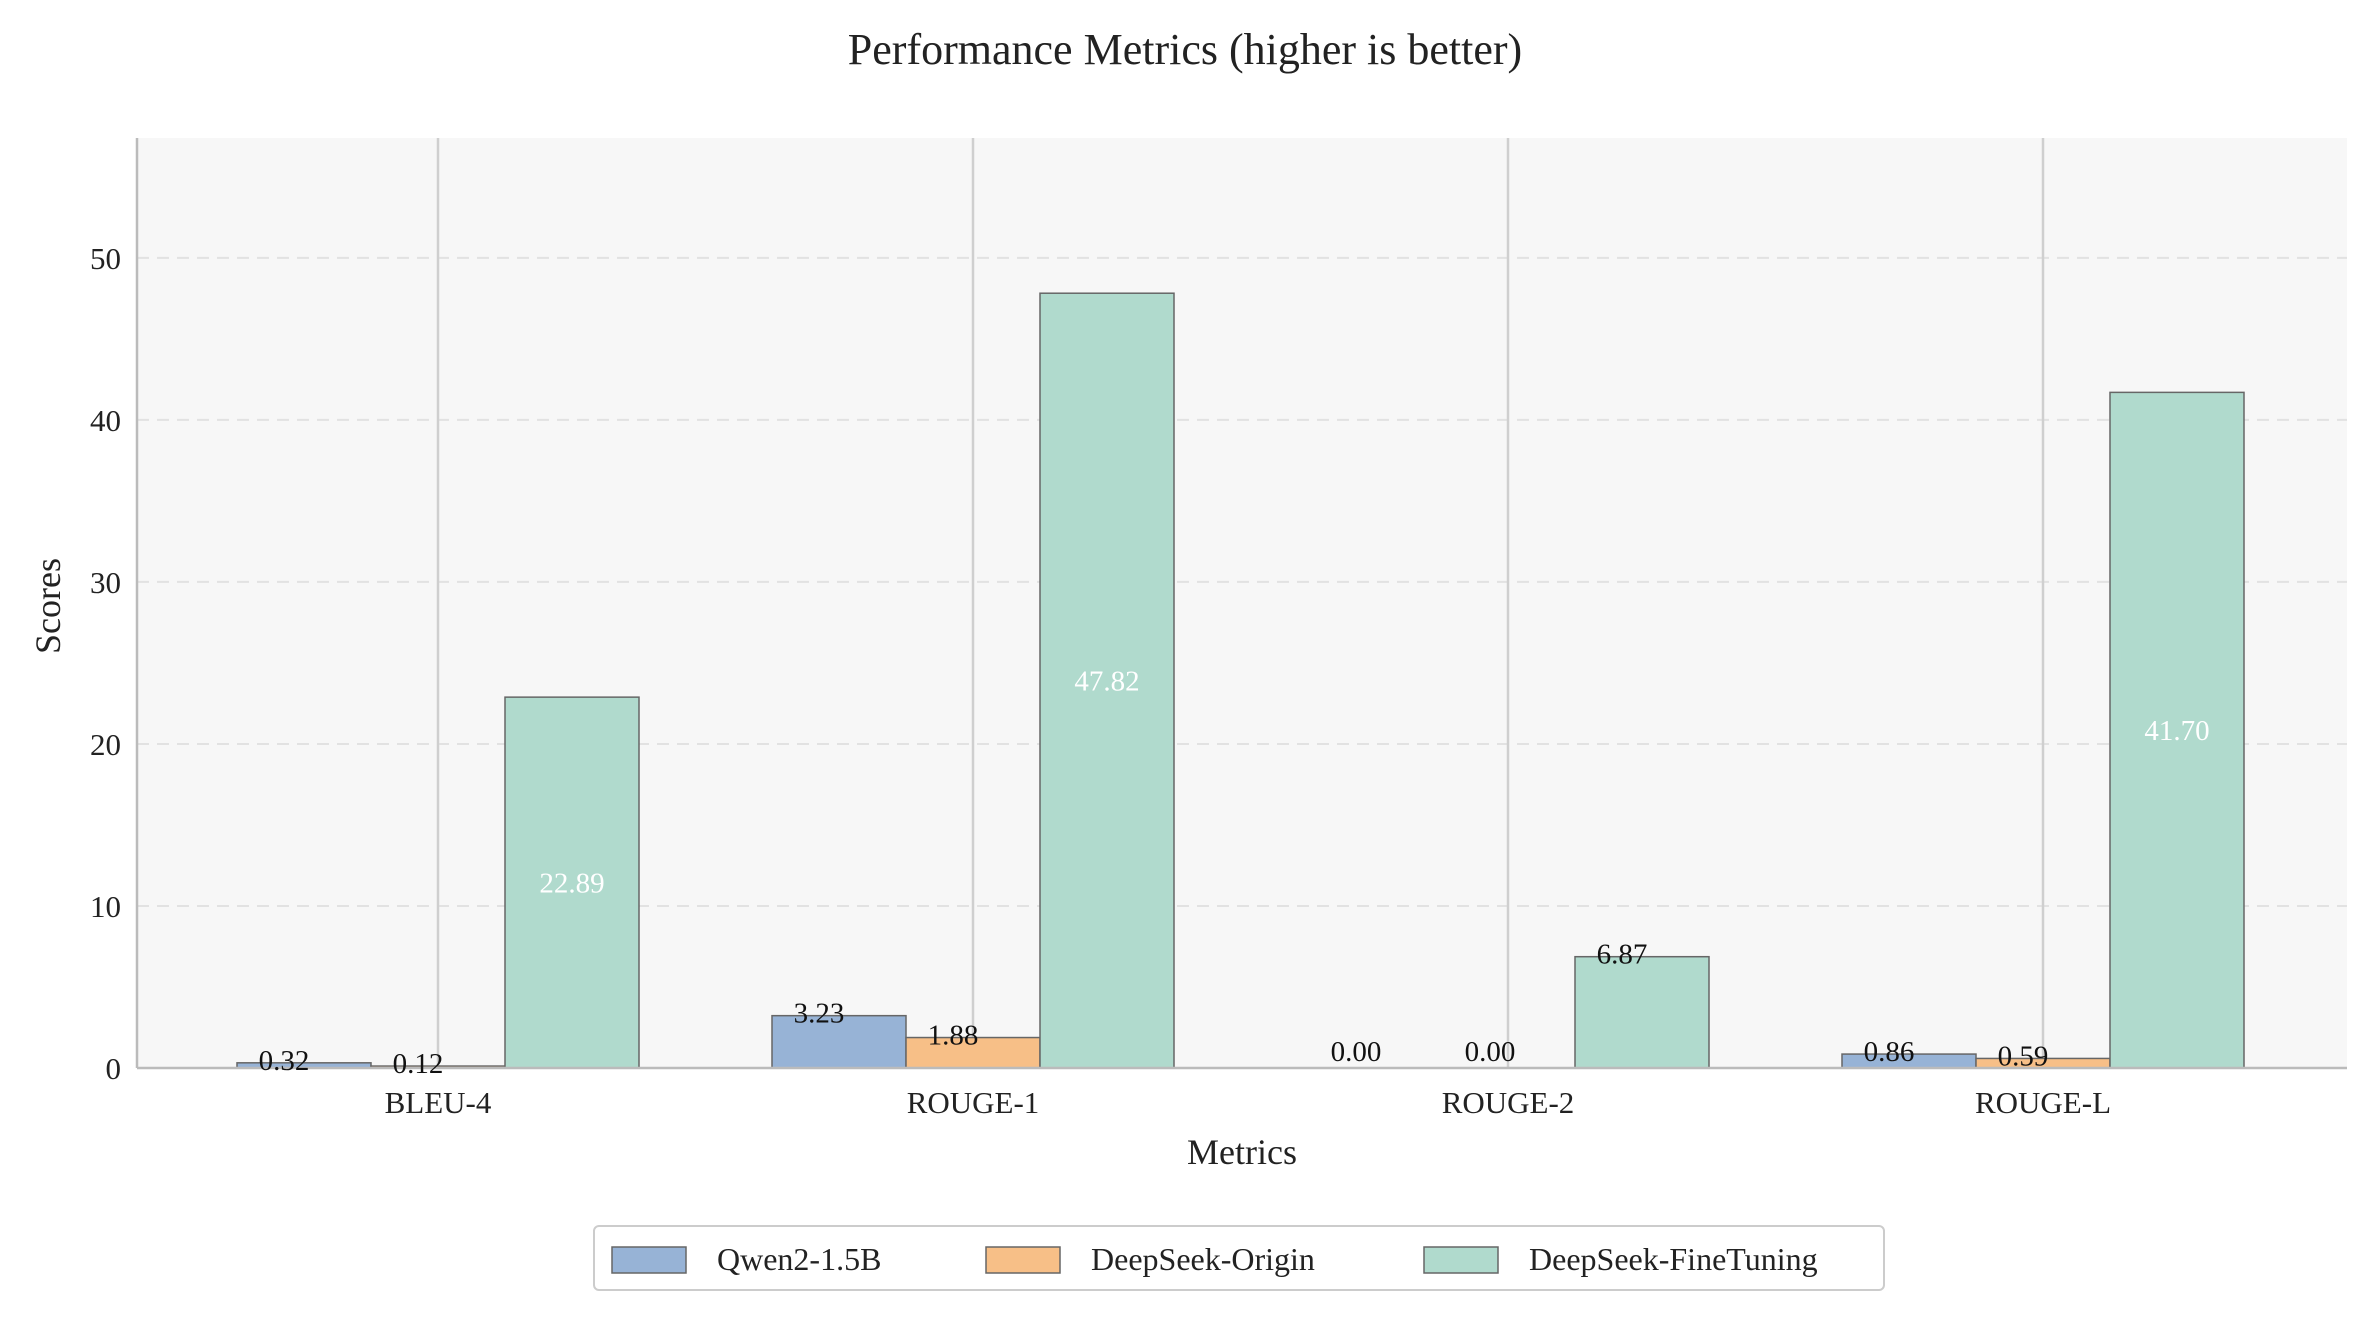  Describe the element at coordinates (953, 1036) in the screenshot. I see `bar-value-label: 1.88` at that location.